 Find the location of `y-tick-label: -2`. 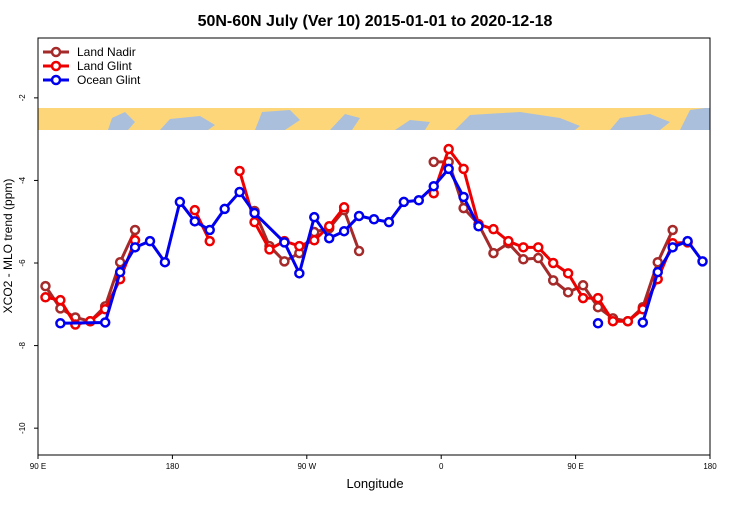

y-tick-label: -2 is located at coordinates (22, 98).